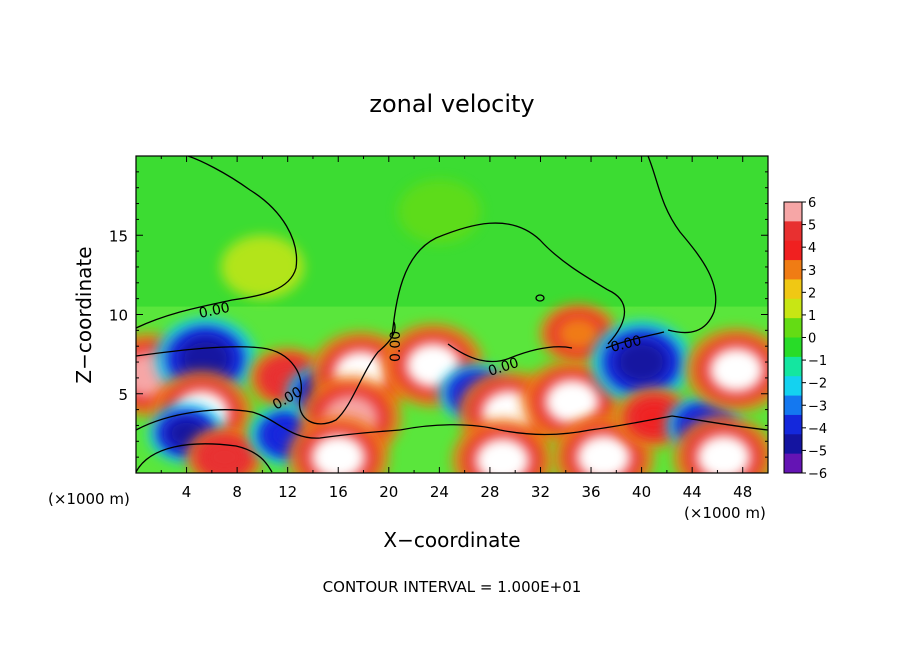  What do you see at coordinates (118, 316) in the screenshot?
I see `y-tick-label: 10` at bounding box center [118, 316].